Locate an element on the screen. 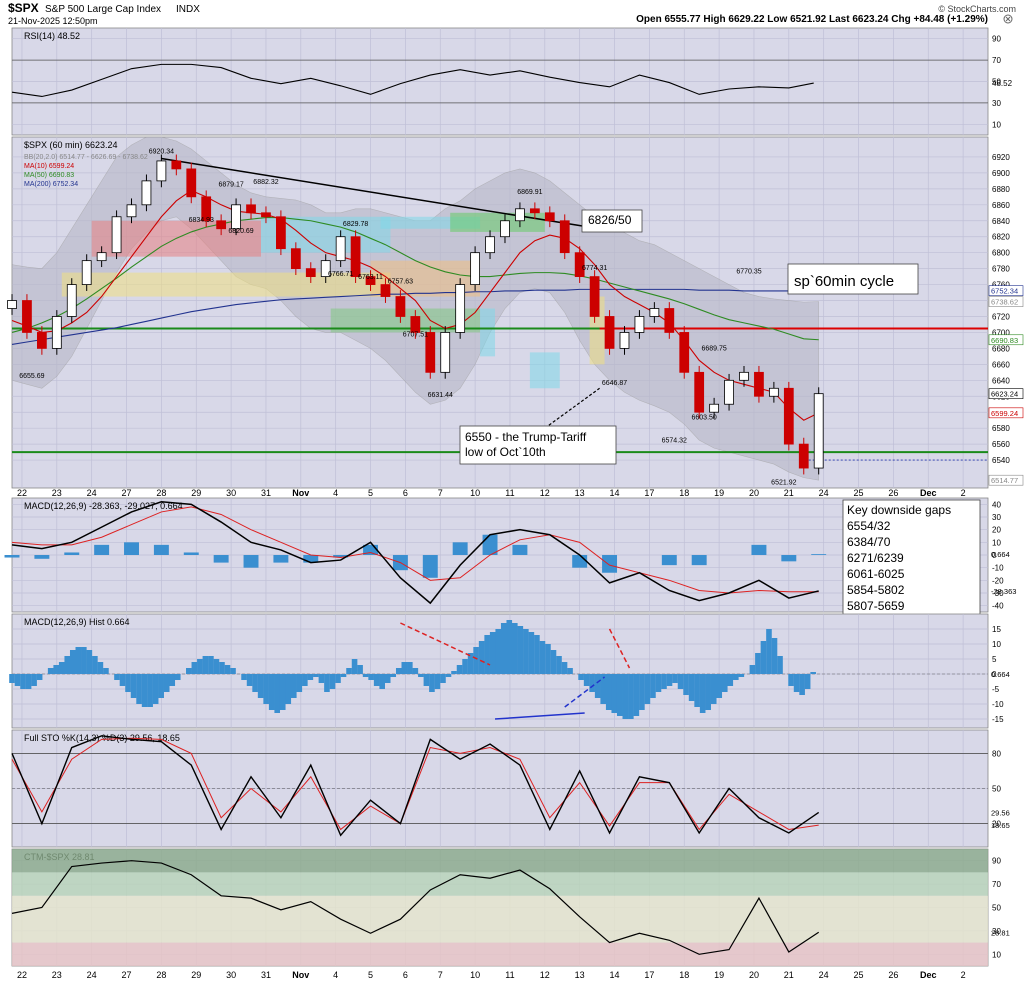 Image resolution: width=1024 pixels, height=983 pixels. x-tick-label: 19 is located at coordinates (719, 493).